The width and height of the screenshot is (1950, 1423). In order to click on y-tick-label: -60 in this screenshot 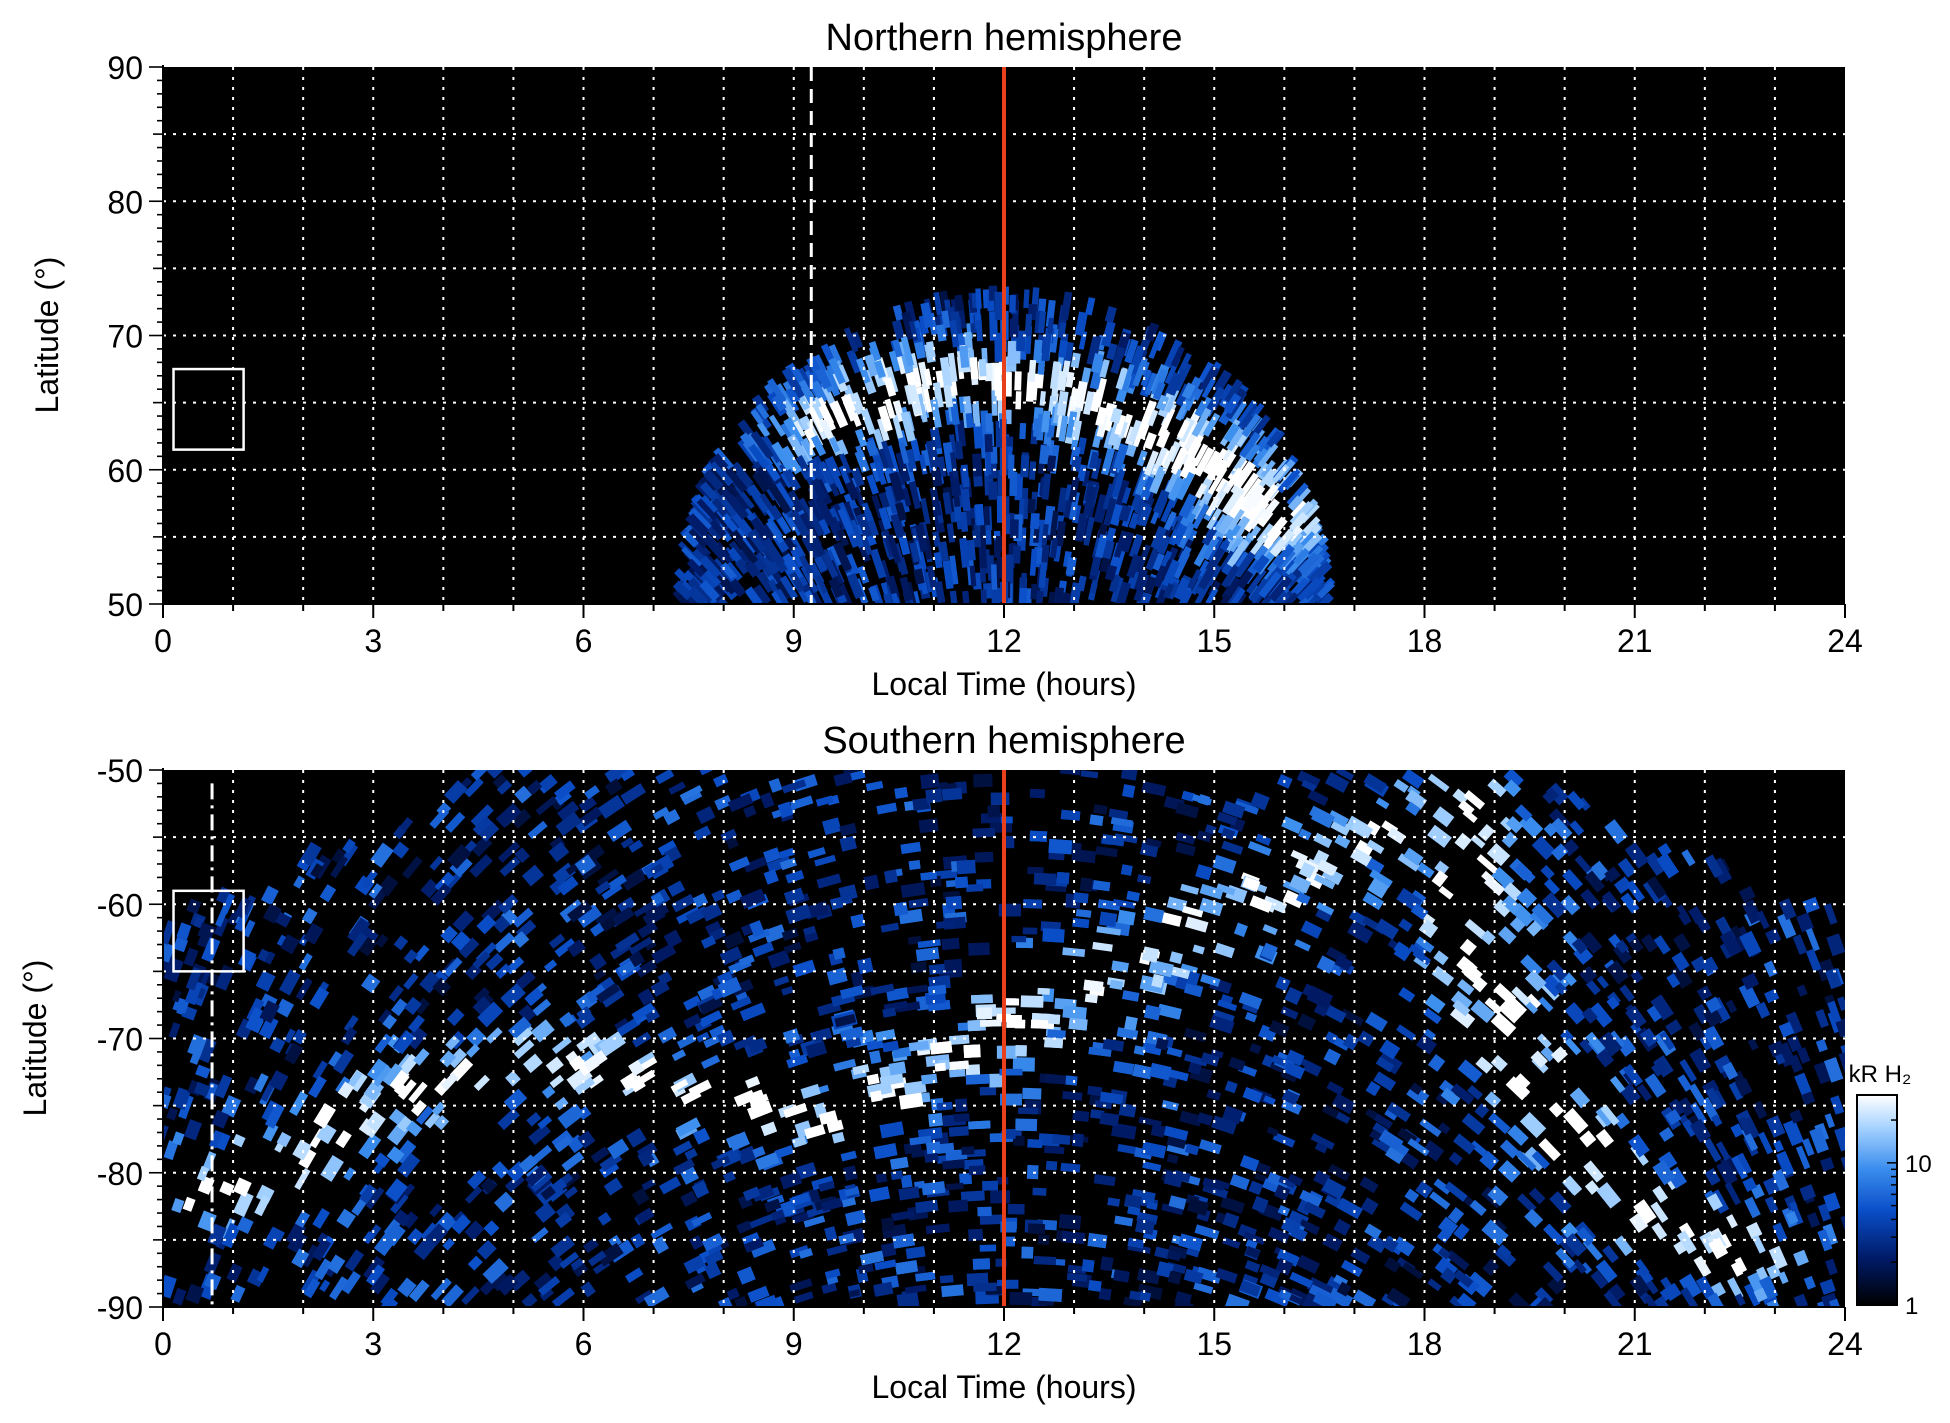, I will do `click(120, 905)`.